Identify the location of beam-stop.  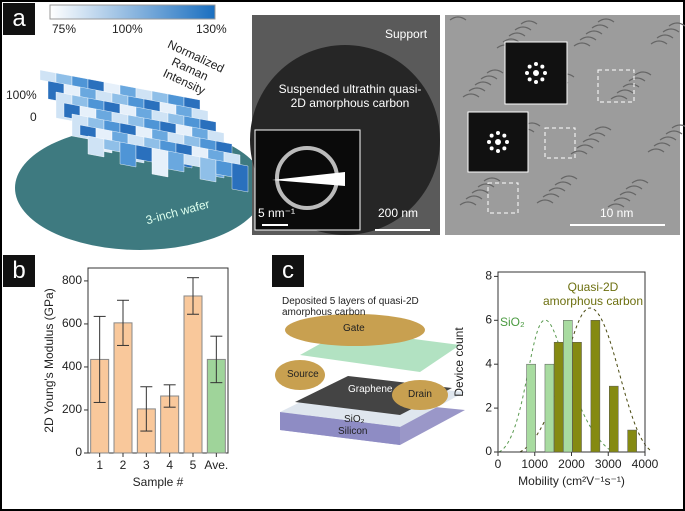
(308, 179).